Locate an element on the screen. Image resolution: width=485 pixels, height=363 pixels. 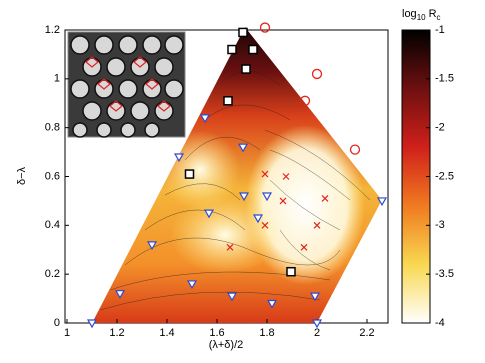
x-tick-label: 2.2 is located at coordinates (366, 333).